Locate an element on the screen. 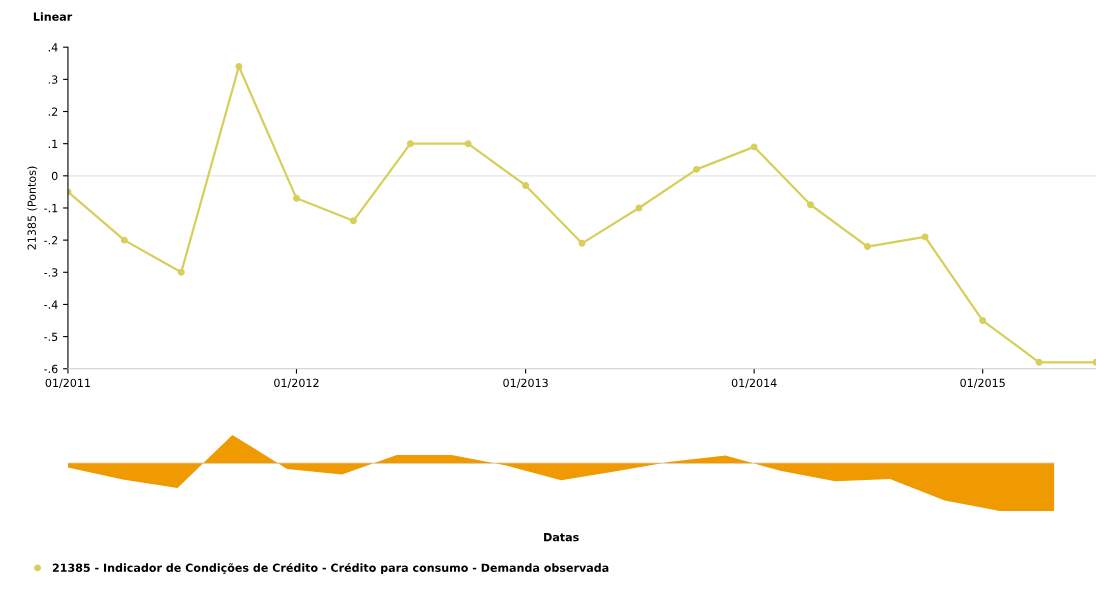  x-tick-label: 01/2011 is located at coordinates (68, 383).